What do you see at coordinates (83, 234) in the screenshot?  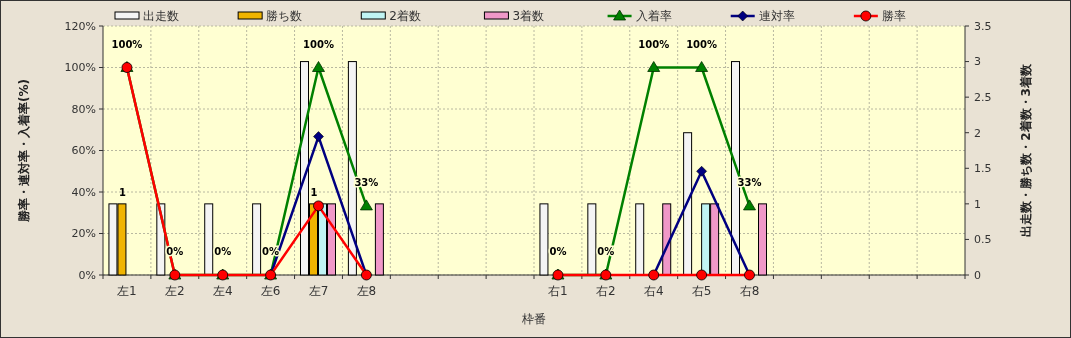 I see `y-tick-label: 20%` at bounding box center [83, 234].